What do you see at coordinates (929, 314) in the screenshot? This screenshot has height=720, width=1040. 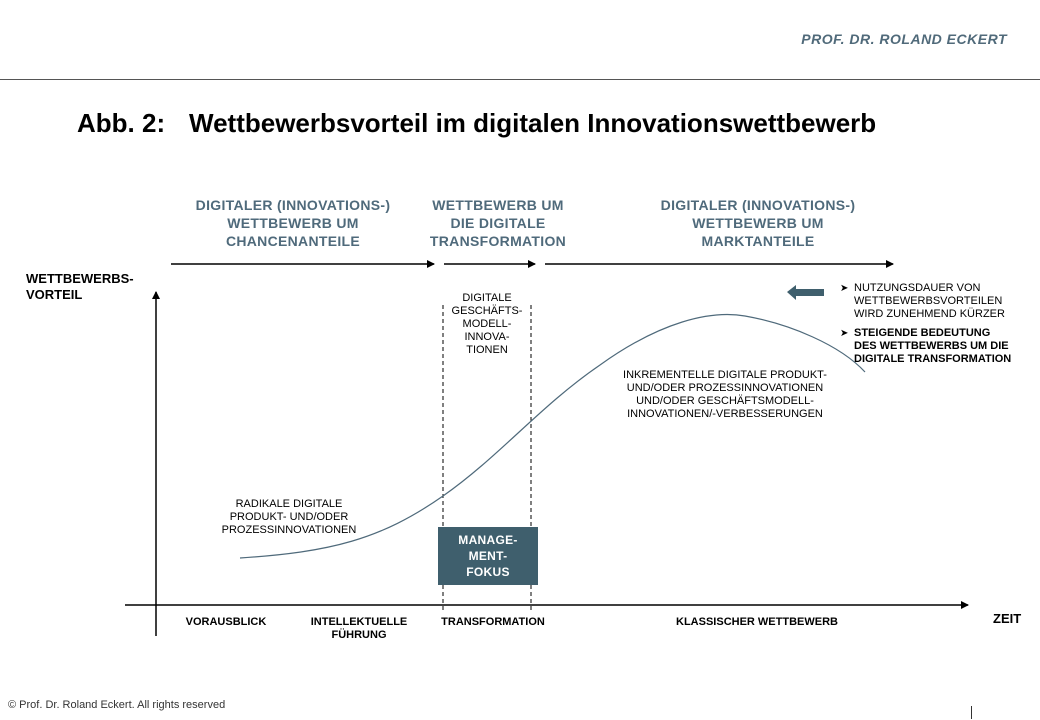 I see `bullet-1-line-3: WIRD ZUNEHMEND KÜRZER` at bounding box center [929, 314].